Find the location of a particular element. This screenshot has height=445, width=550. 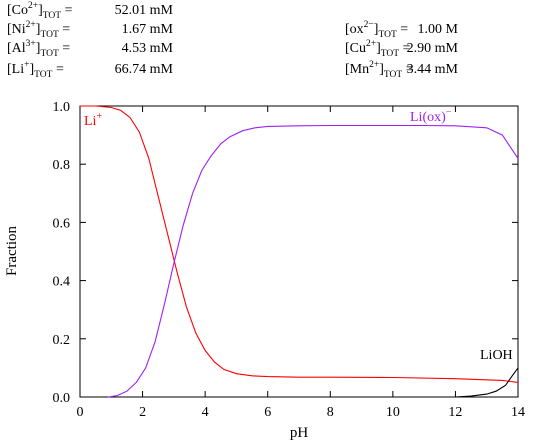

x-tick-label: 12 is located at coordinates (455, 412).